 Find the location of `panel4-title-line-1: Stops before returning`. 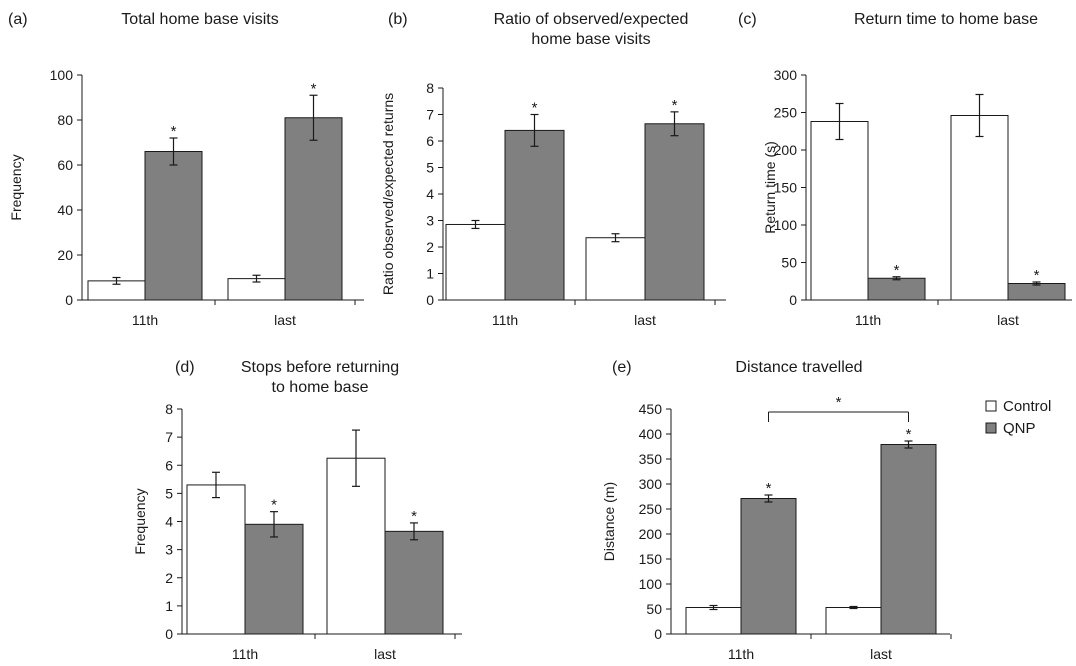

panel4-title-line-1: Stops before returning is located at coordinates (320, 367).